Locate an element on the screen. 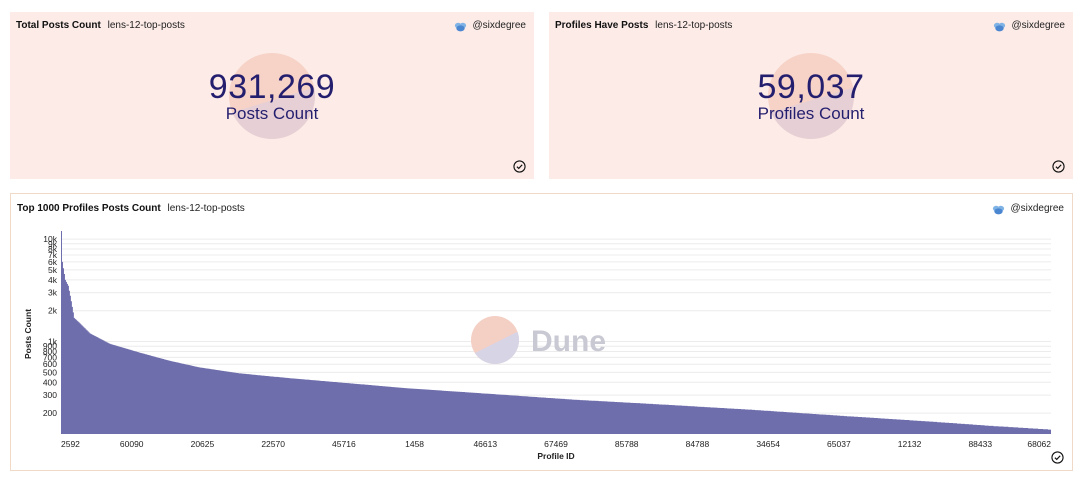 This screenshot has height=478, width=1080. y-tick-label: 600 is located at coordinates (50, 364).